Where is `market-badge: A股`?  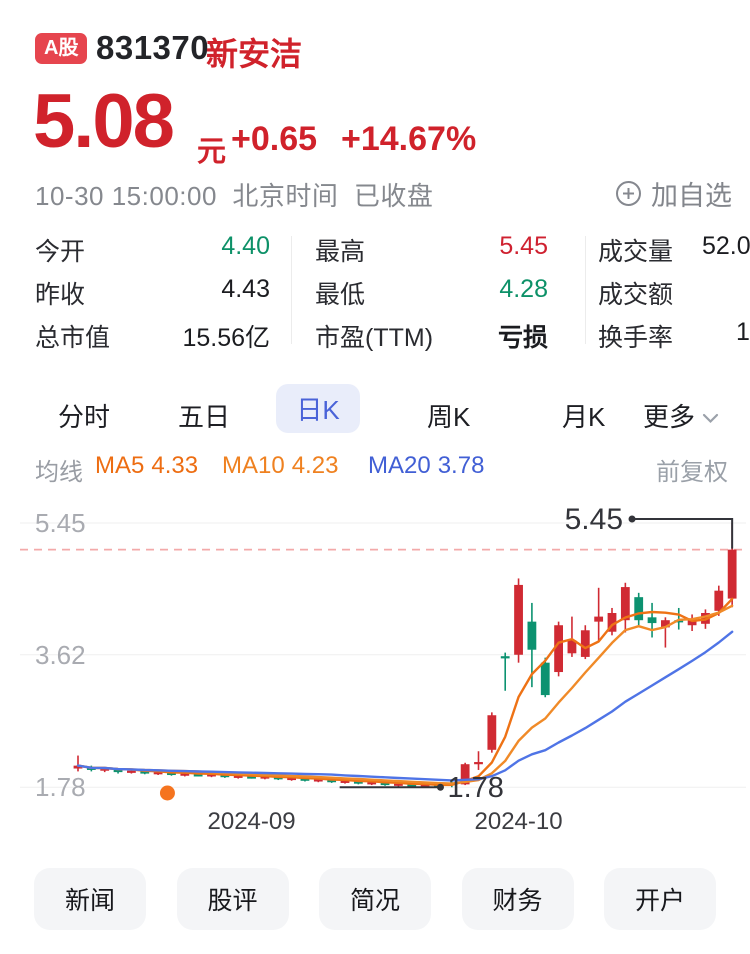 market-badge: A股 is located at coordinates (61, 48).